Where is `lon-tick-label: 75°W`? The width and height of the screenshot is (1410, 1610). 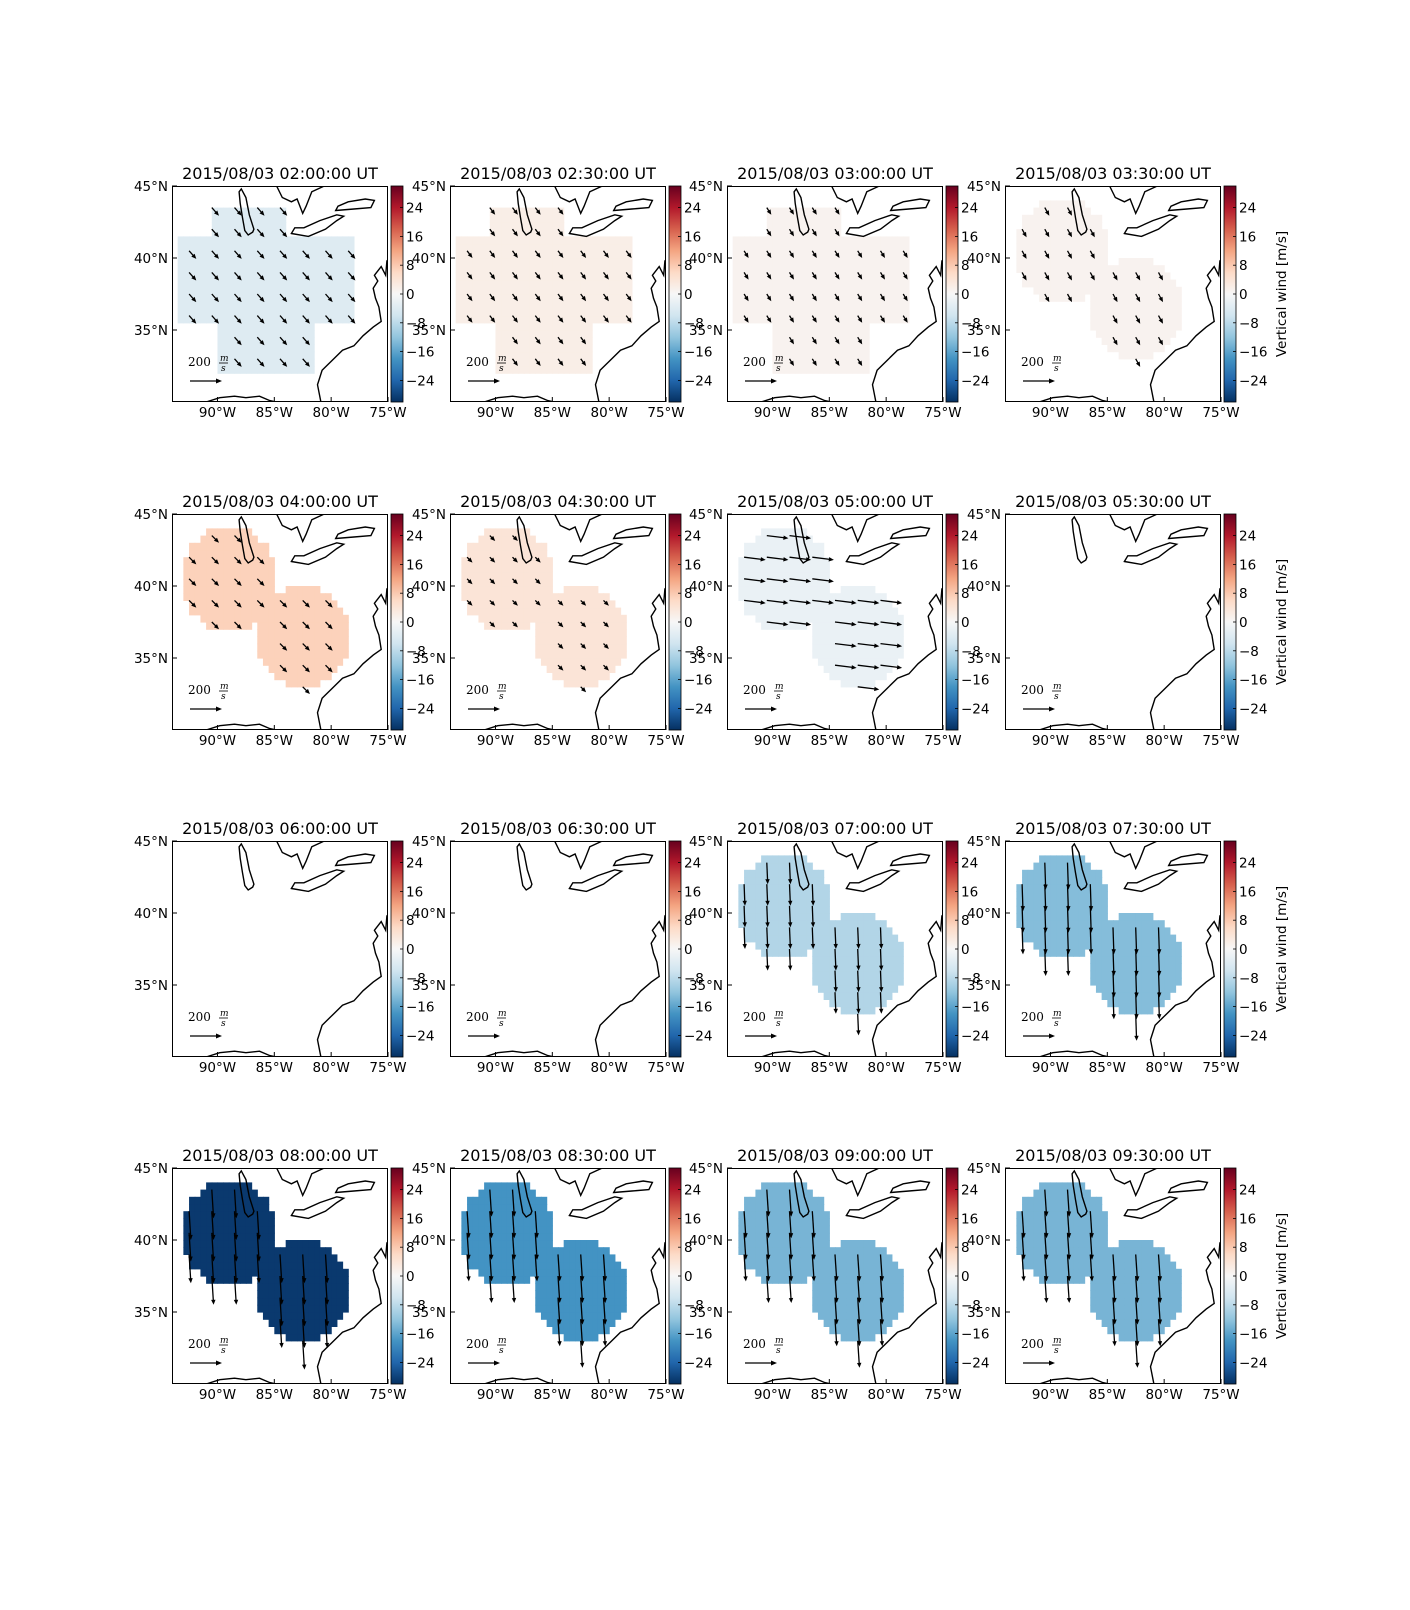
lon-tick-label: 75°W is located at coordinates (387, 413).